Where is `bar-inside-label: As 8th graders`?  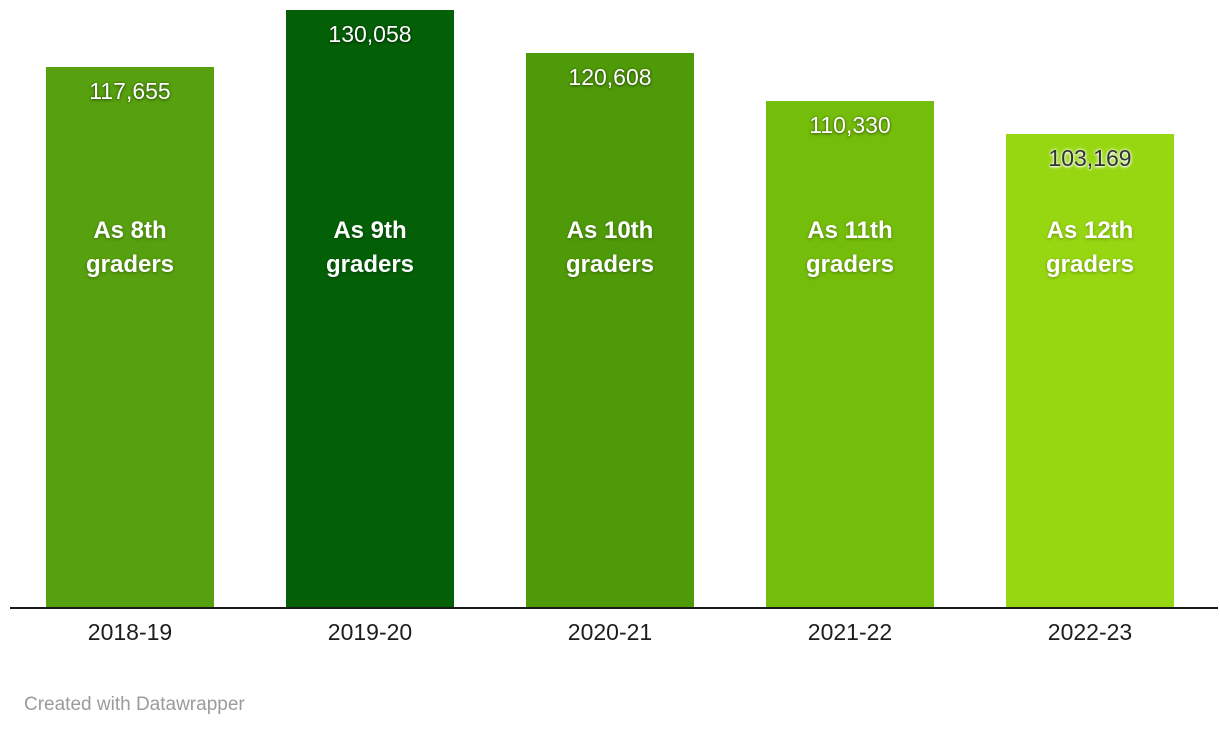
bar-inside-label: As 8th graders is located at coordinates (130, 247).